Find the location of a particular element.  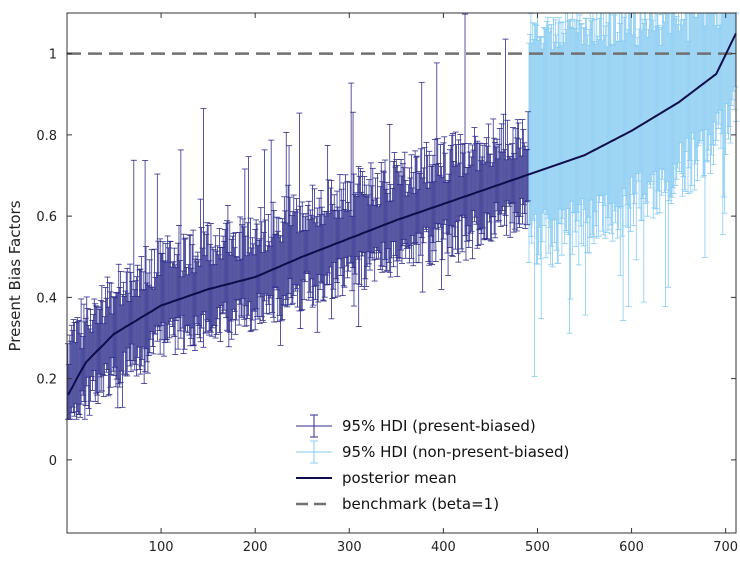

legend-entry-non-present-biased: 95% HDI (non-present-biased) is located at coordinates (432, 452).